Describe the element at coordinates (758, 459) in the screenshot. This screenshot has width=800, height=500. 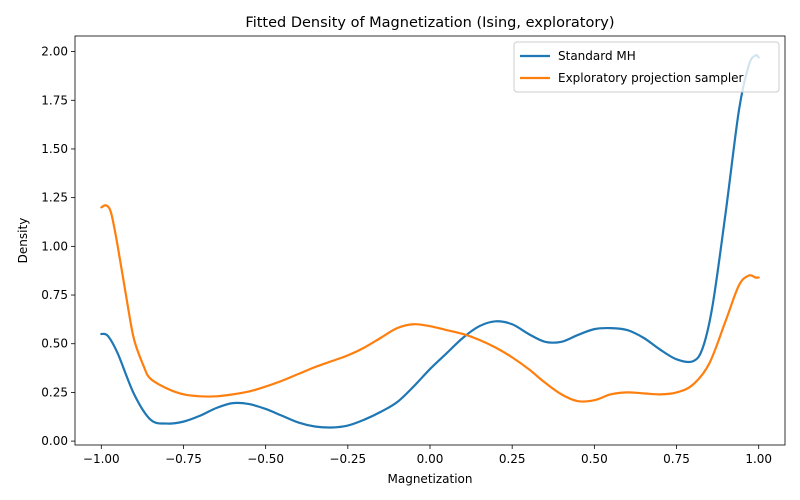
I see `x-tick-label: 1.00` at that location.